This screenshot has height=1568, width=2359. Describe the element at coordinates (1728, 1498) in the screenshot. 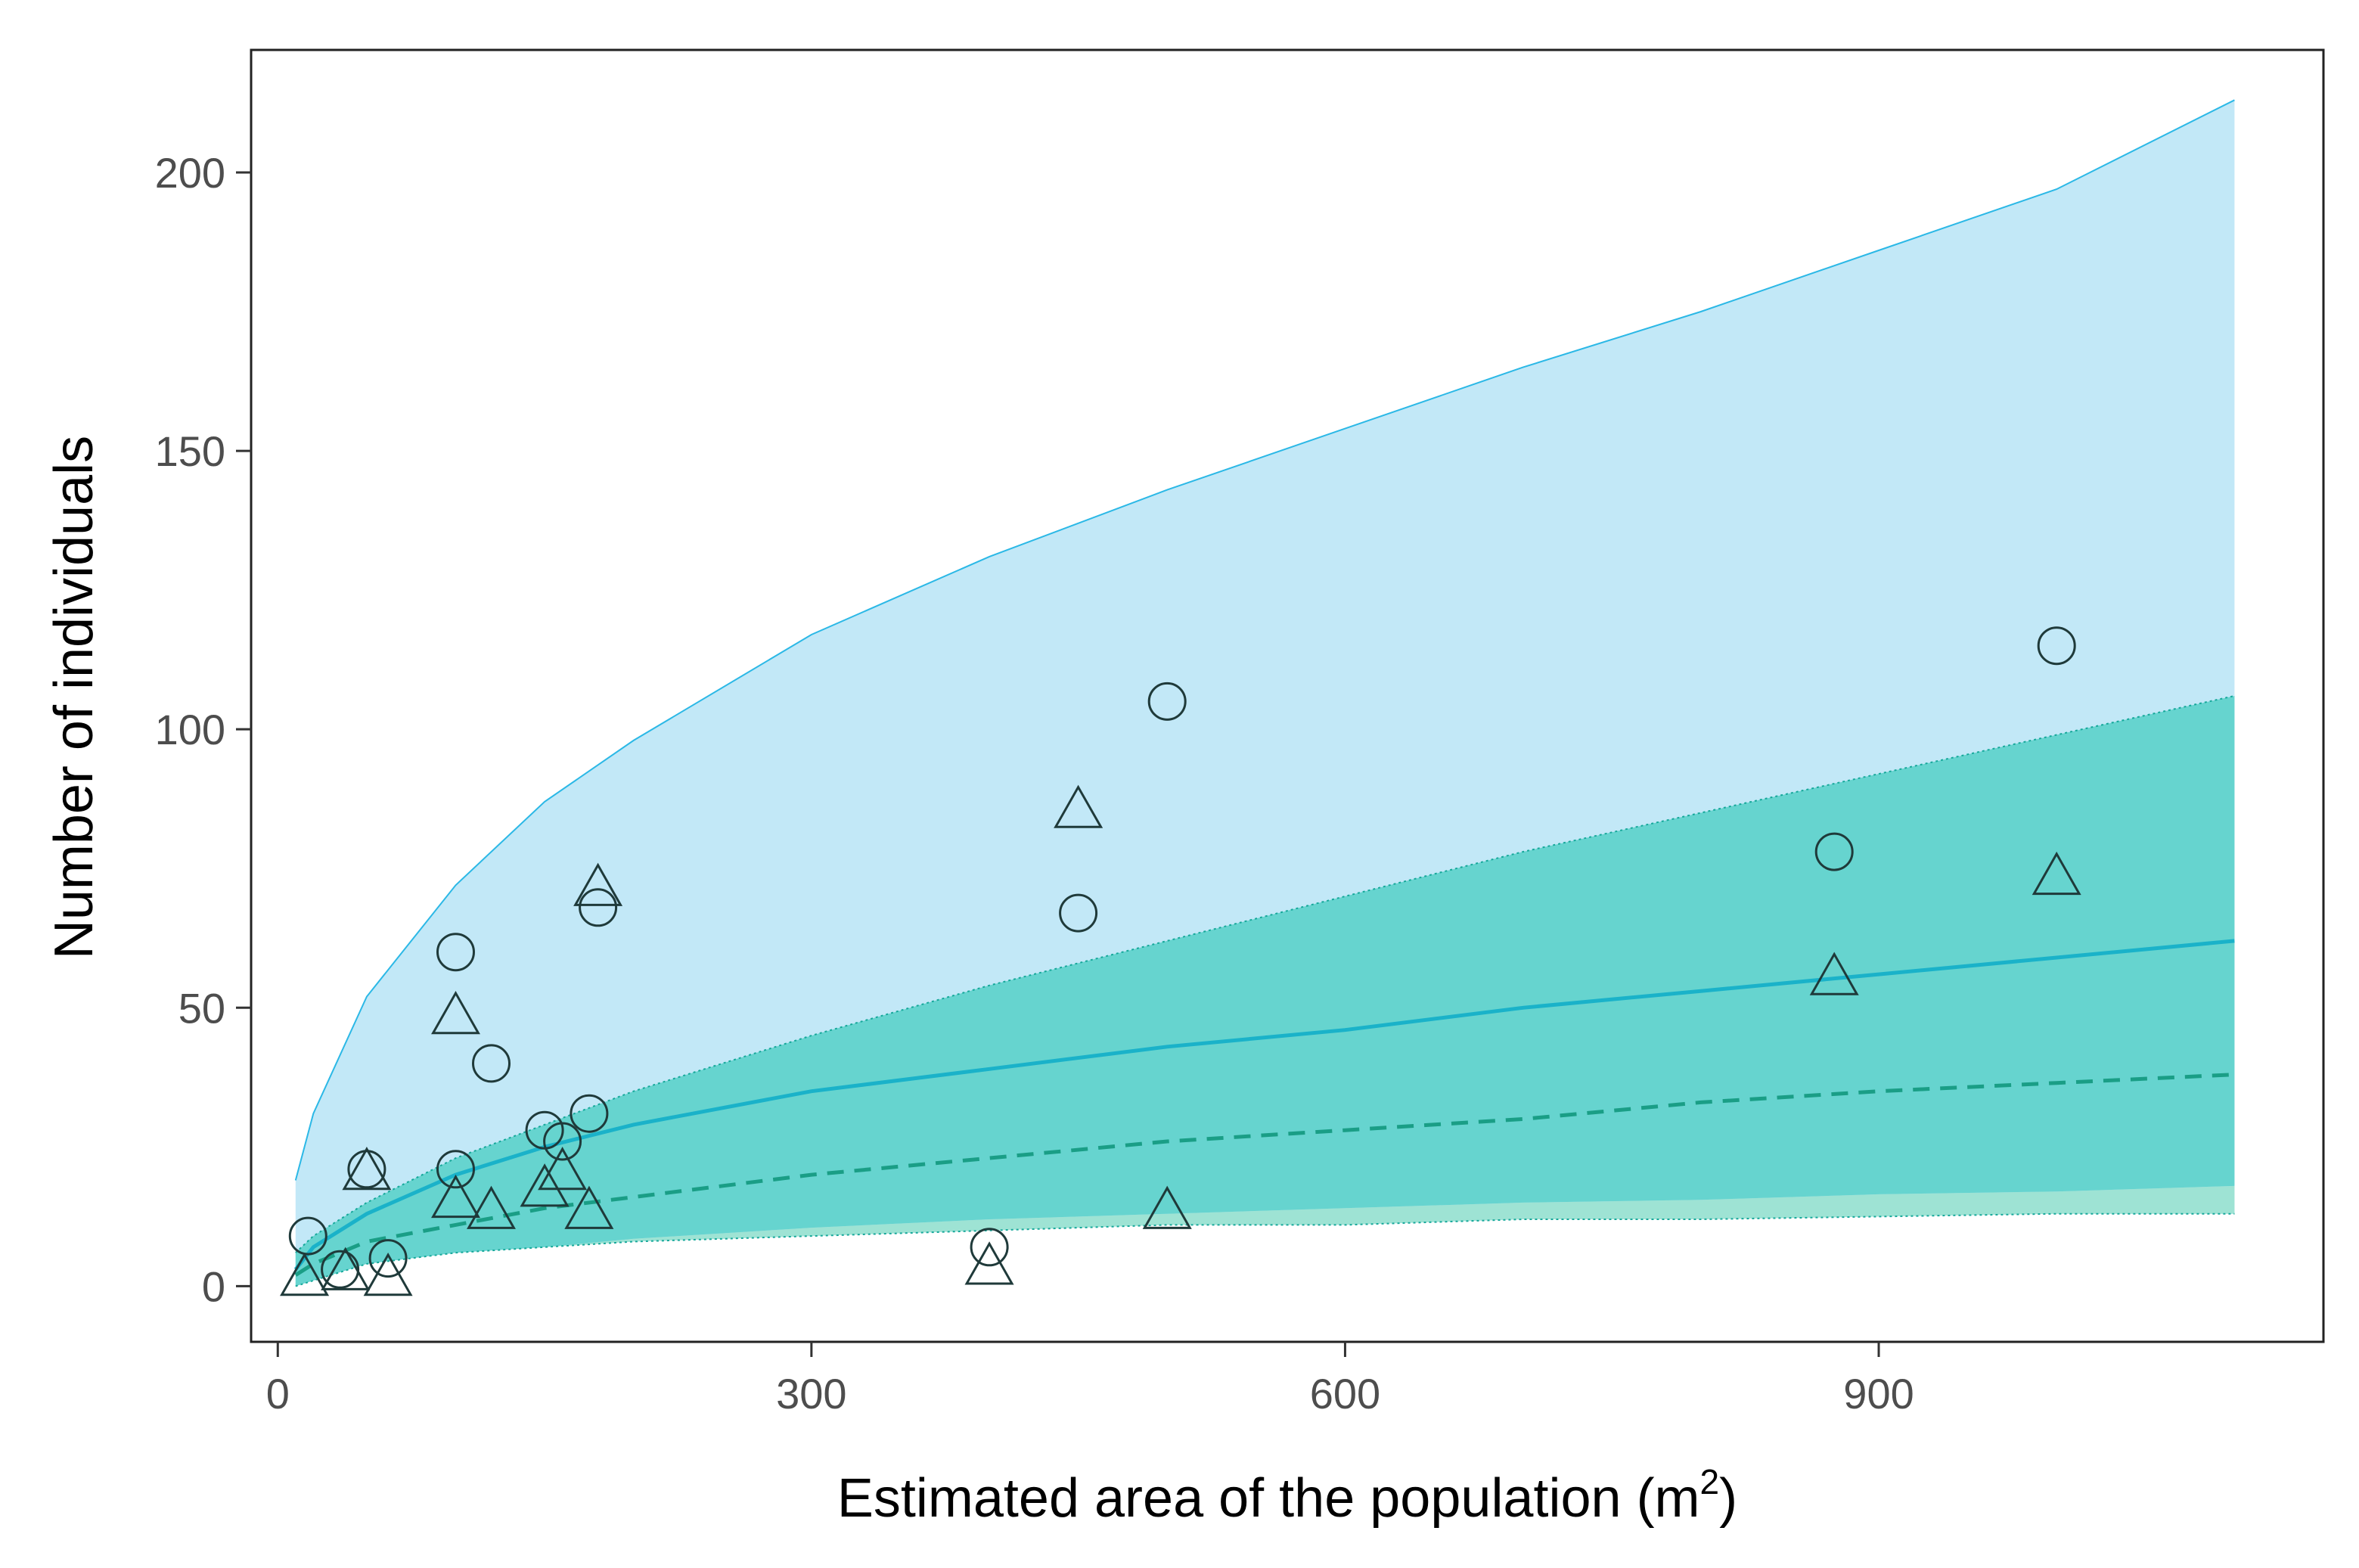

I see `x-axis-title-suffix: )` at that location.